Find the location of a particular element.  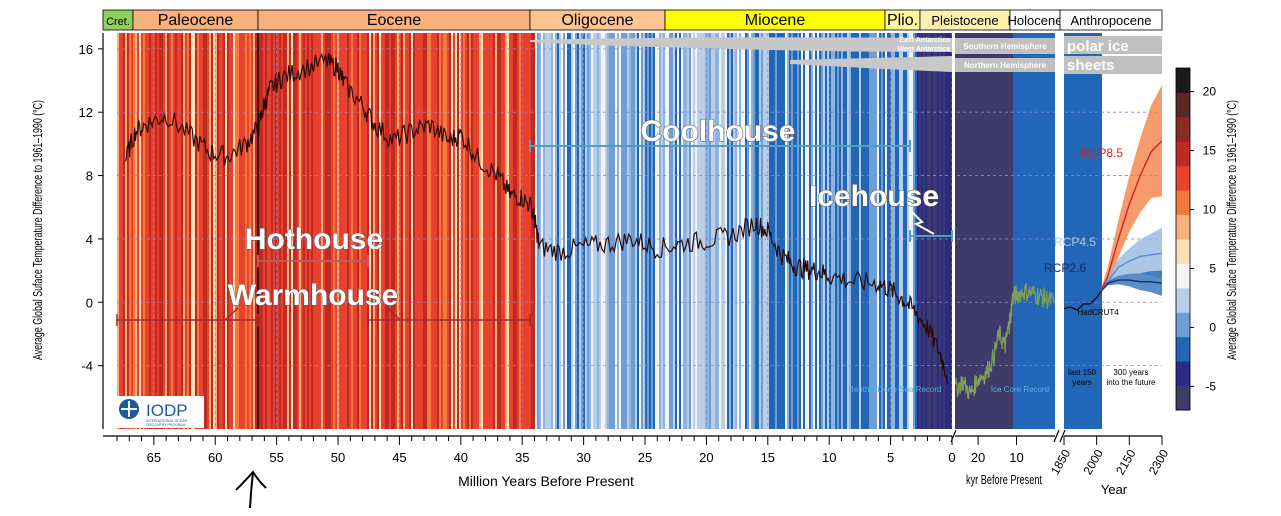

epoch-label: Anthropocene is located at coordinates (1111, 20).